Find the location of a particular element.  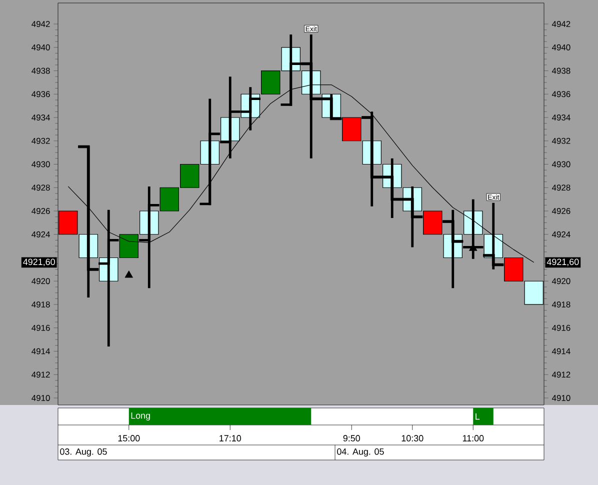

y2-tick-label: 4912 is located at coordinates (41, 375).